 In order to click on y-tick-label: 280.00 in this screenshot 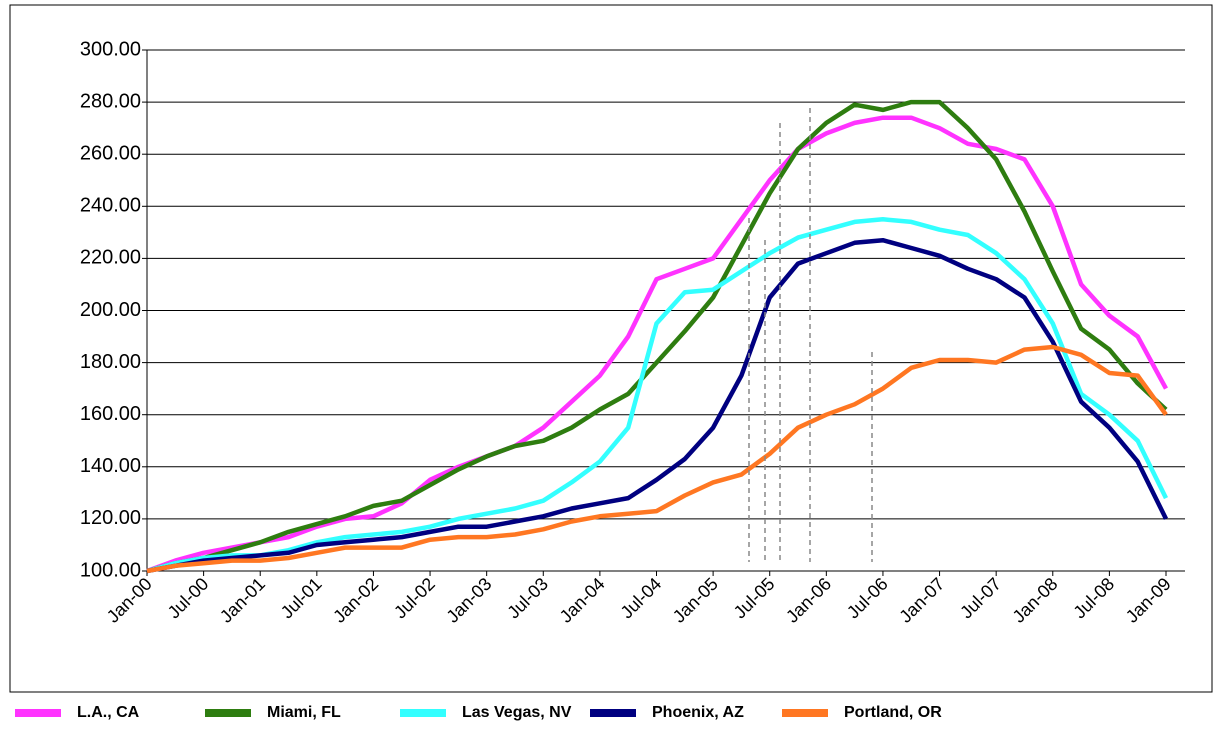, I will do `click(110, 101)`.